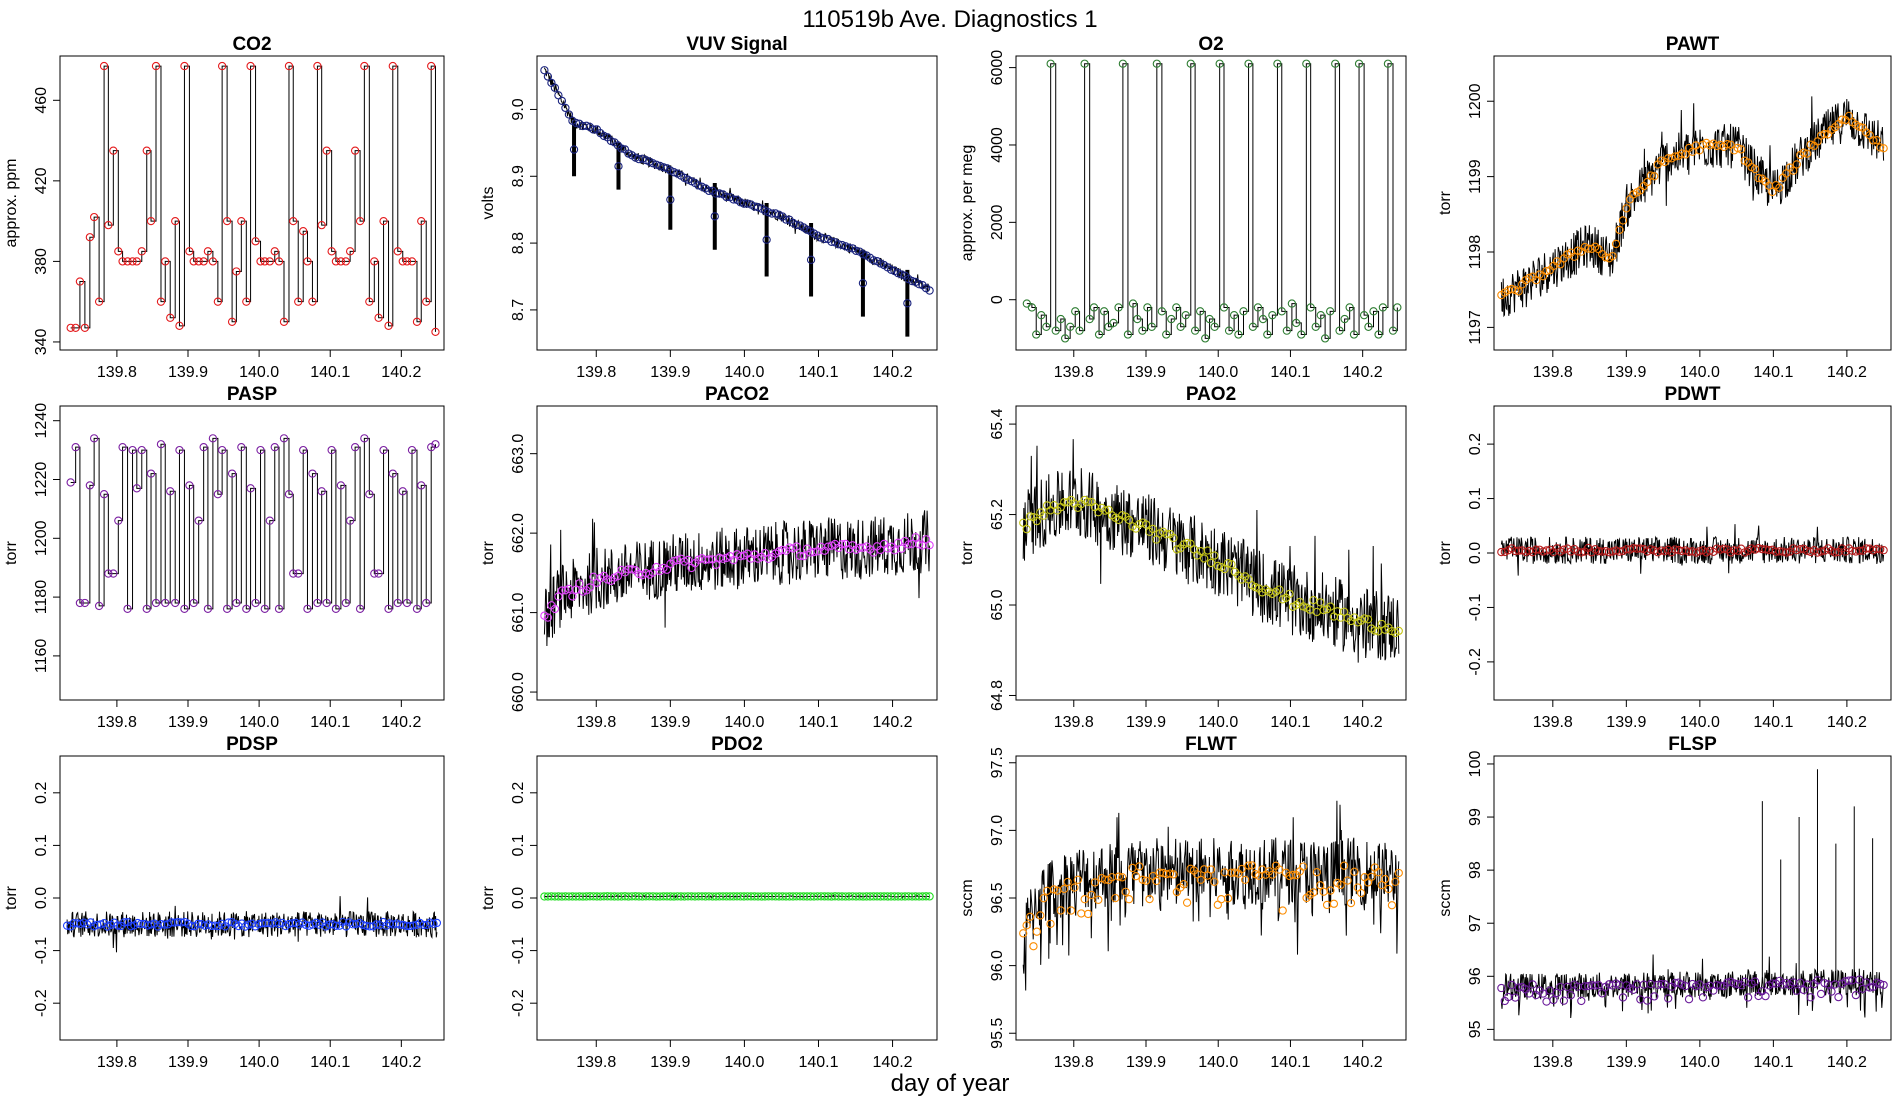 The height and width of the screenshot is (1100, 1900). Describe the element at coordinates (1445, 552) in the screenshot. I see `y-axis-label: torr` at that location.